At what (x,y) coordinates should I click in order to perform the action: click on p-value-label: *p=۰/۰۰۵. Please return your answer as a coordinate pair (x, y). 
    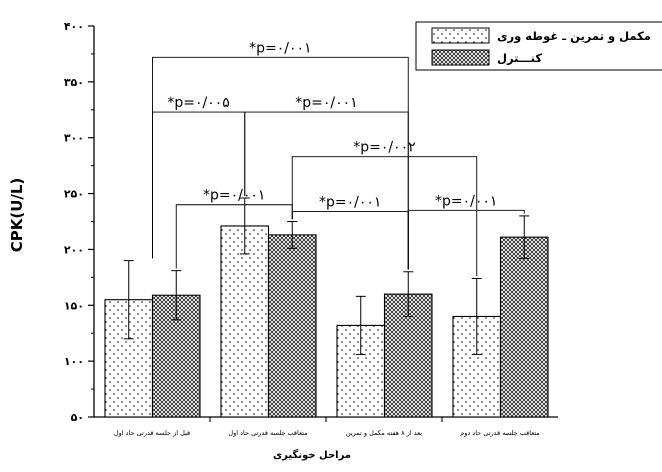
    Looking at the image, I should click on (198, 103).